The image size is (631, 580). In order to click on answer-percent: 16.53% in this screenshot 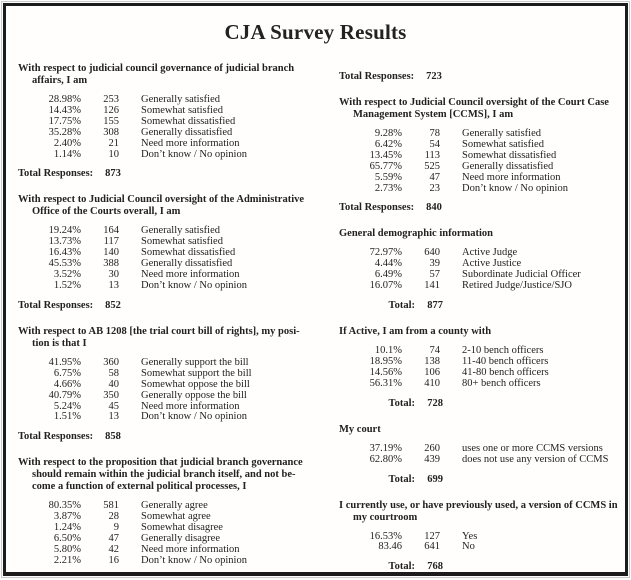, I will do `click(385, 536)`.